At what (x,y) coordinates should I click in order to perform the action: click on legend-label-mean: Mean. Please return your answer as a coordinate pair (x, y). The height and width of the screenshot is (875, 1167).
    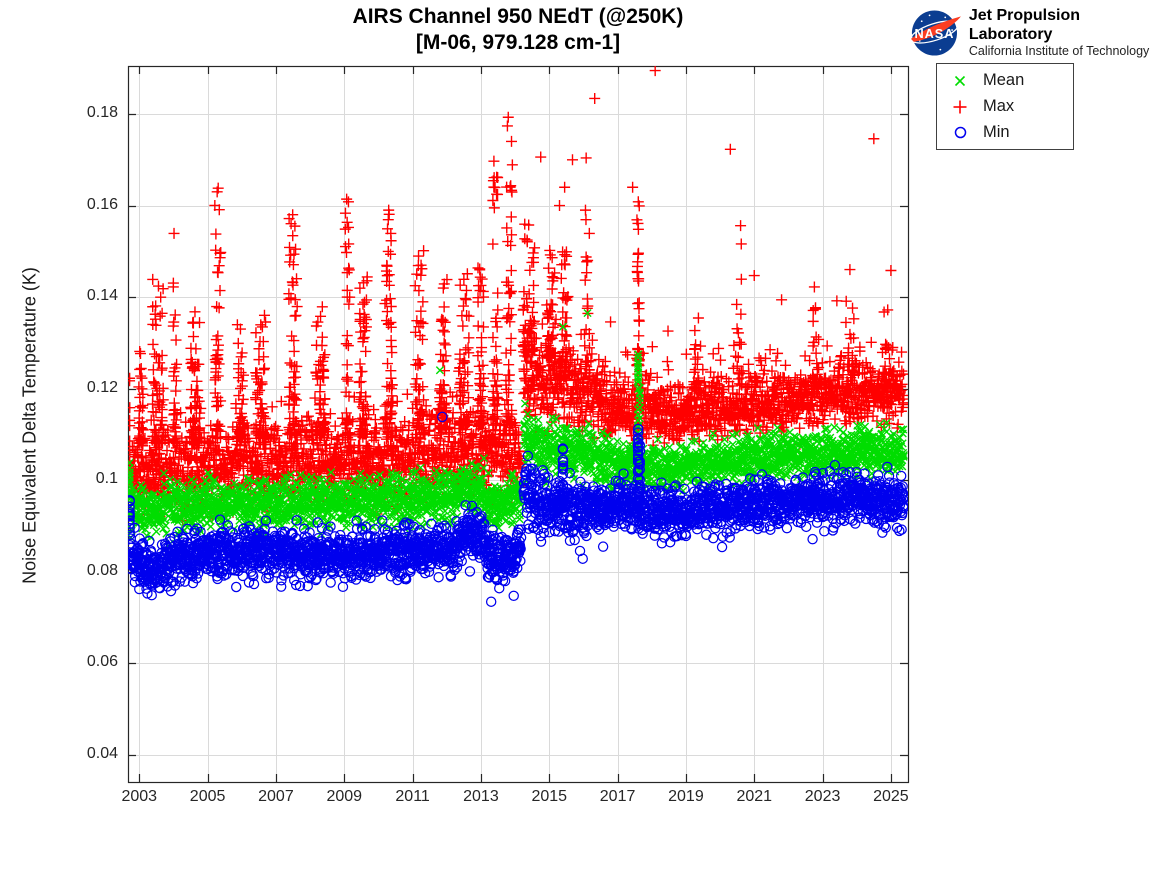
    Looking at the image, I should click on (1004, 80).